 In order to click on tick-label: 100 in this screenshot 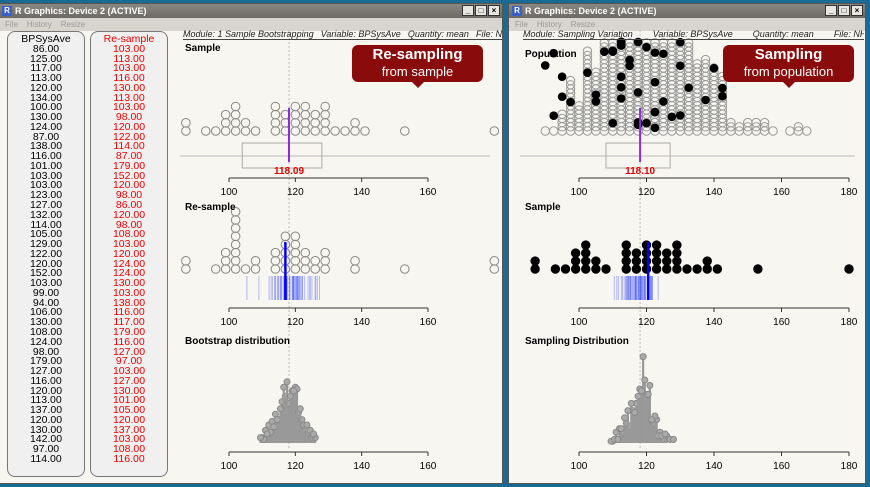, I will do `click(579, 466)`.